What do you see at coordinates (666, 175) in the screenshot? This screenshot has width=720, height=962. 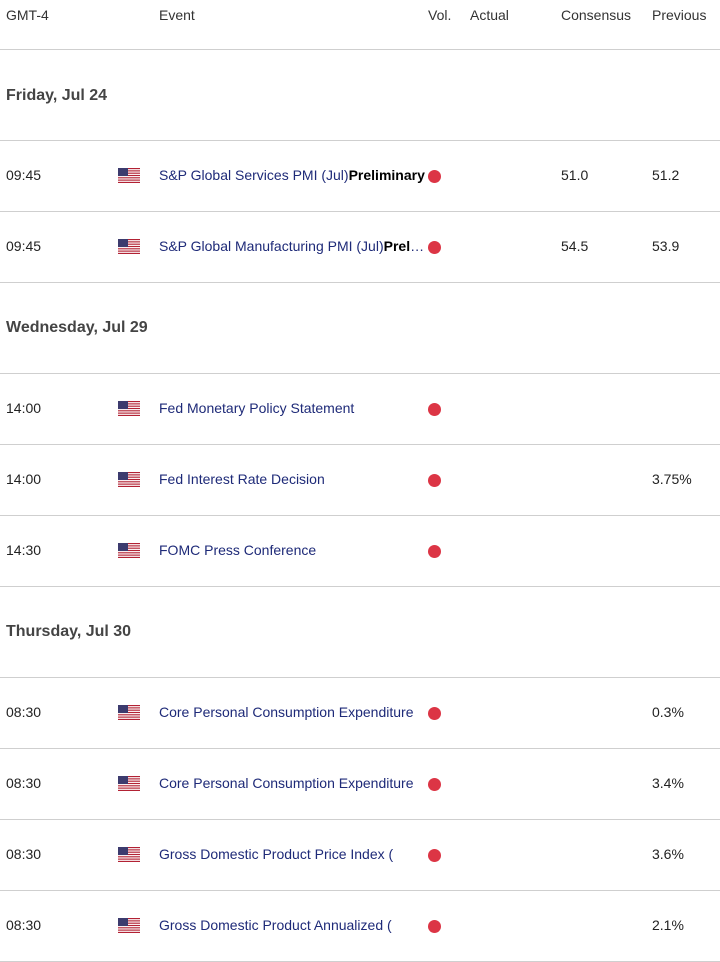 I see `event-previous: 51.2` at bounding box center [666, 175].